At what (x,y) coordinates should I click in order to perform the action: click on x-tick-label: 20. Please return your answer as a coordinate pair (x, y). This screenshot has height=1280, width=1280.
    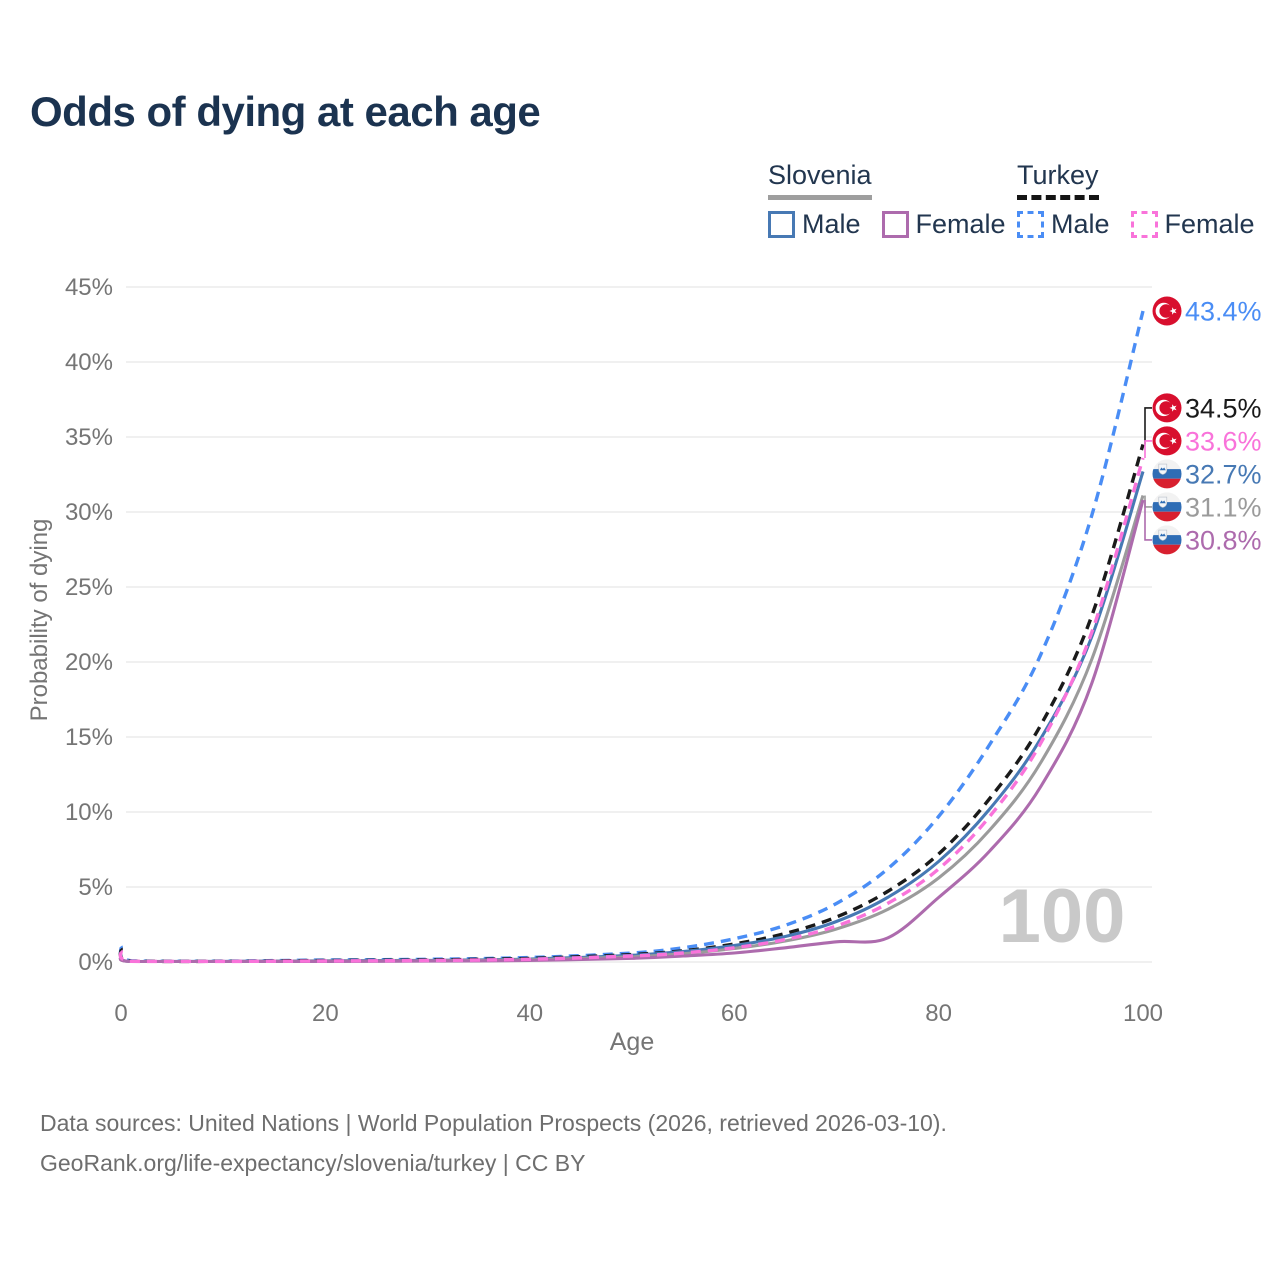
    Looking at the image, I should click on (325, 1013).